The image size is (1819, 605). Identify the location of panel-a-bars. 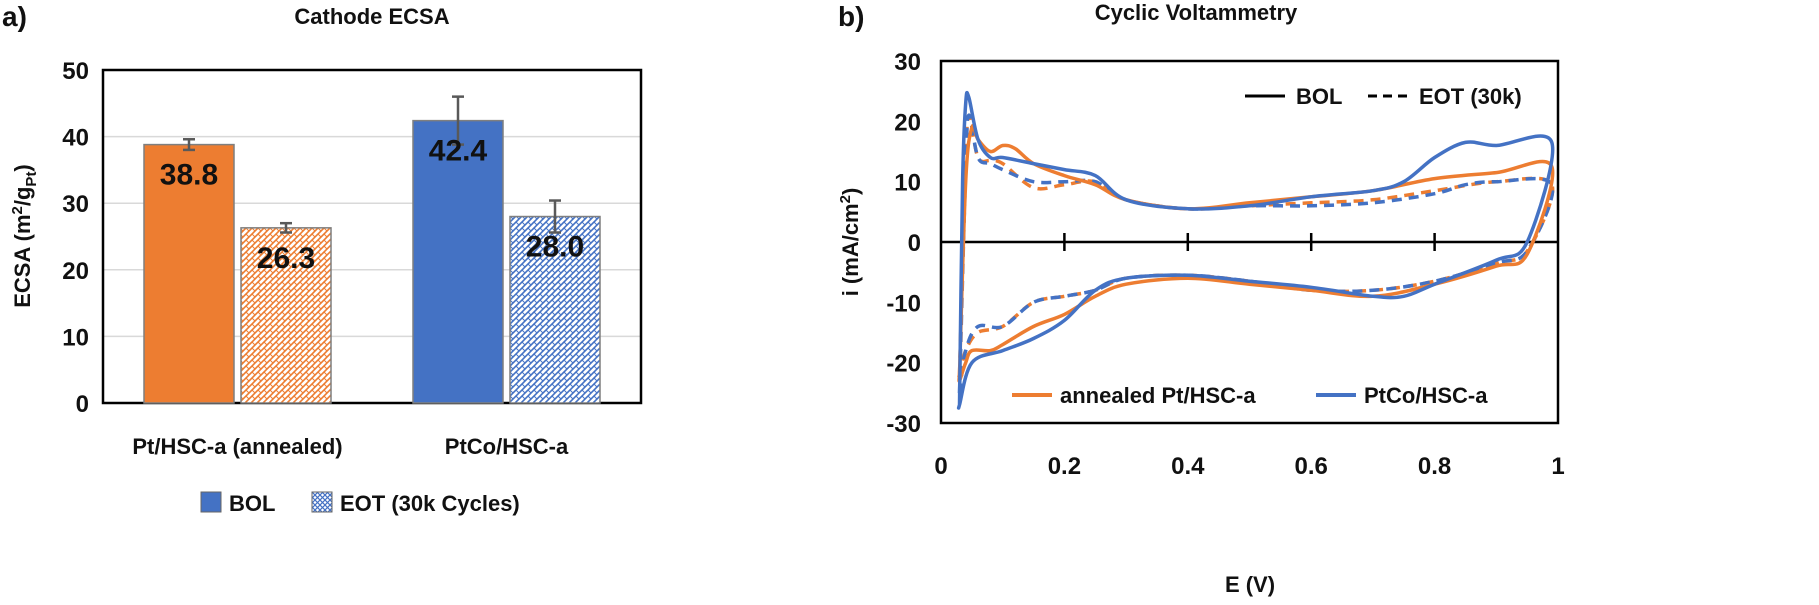
(372, 261).